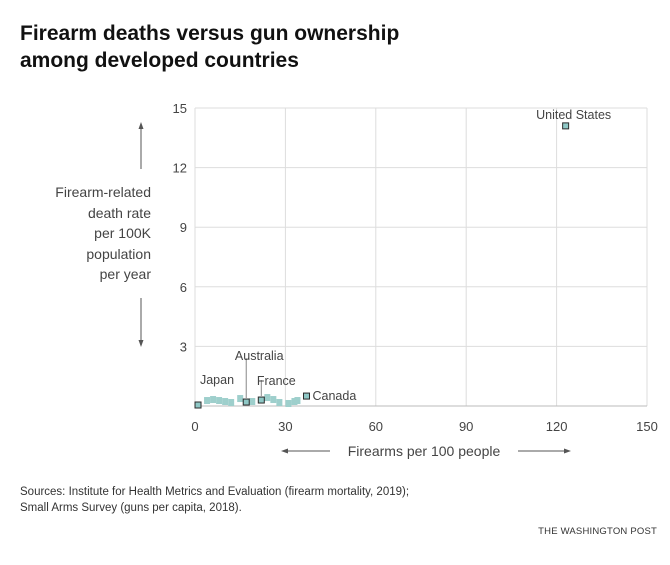 The width and height of the screenshot is (670, 565). Describe the element at coordinates (276, 381) in the screenshot. I see `point-label: France` at that location.